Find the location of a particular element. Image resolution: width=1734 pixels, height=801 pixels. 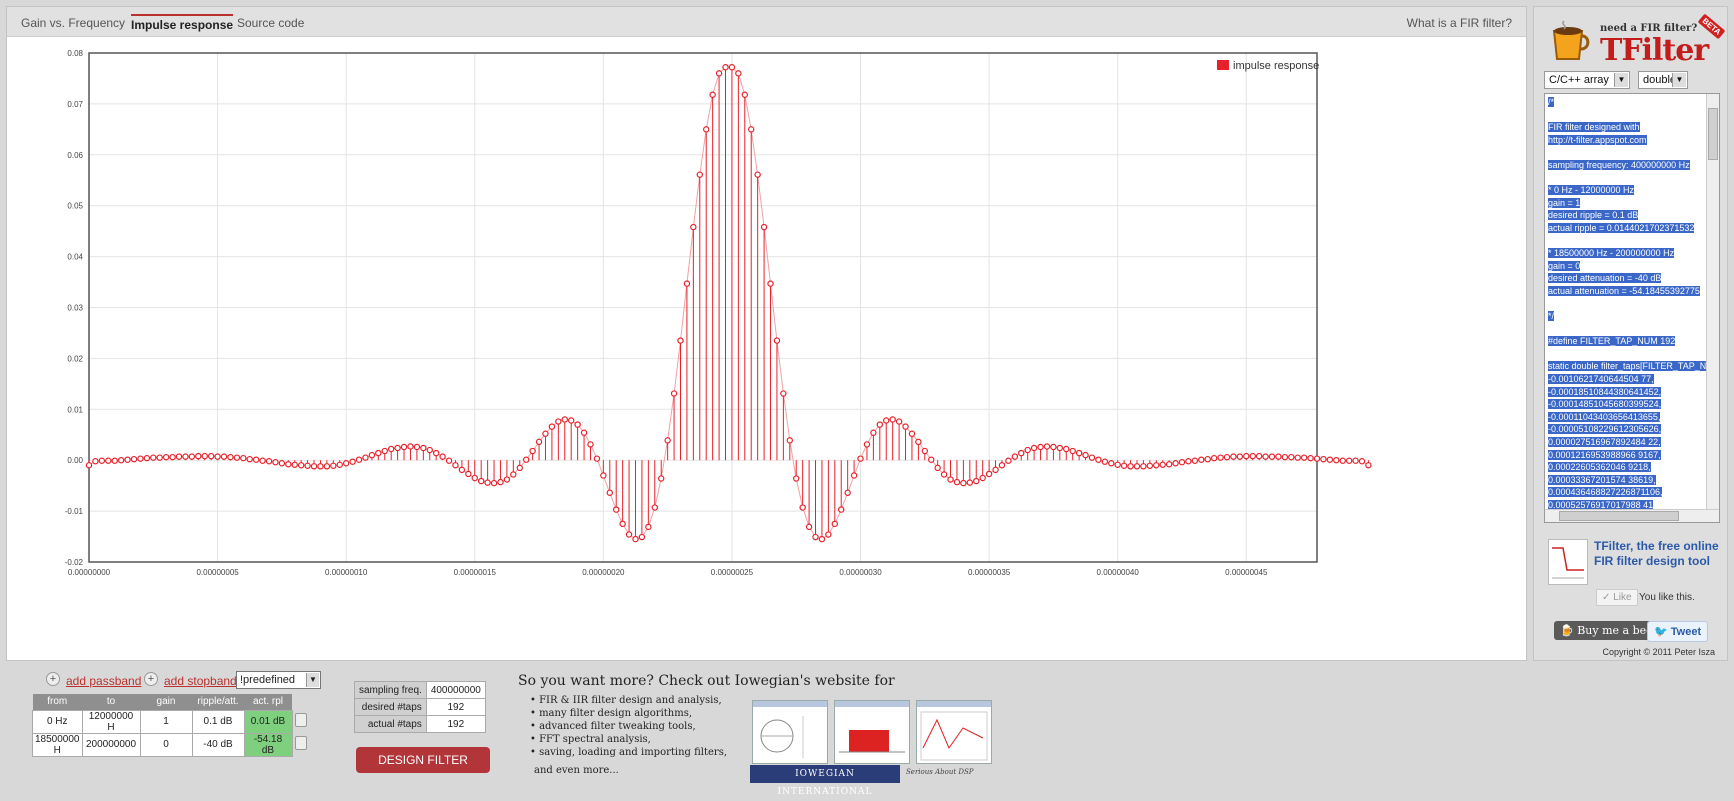

add-passband-link: add passband is located at coordinates (104, 681).